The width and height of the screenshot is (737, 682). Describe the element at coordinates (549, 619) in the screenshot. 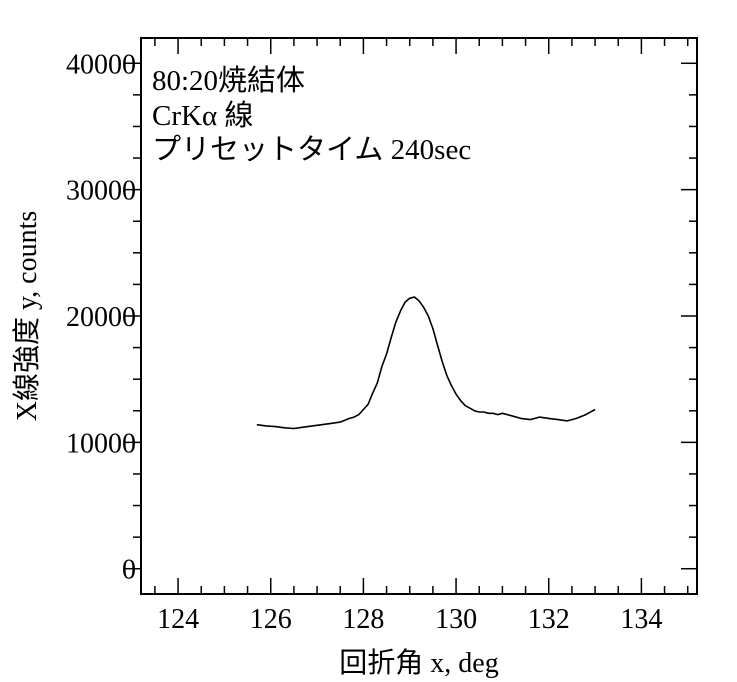

I see `x-tick-label: 132` at that location.